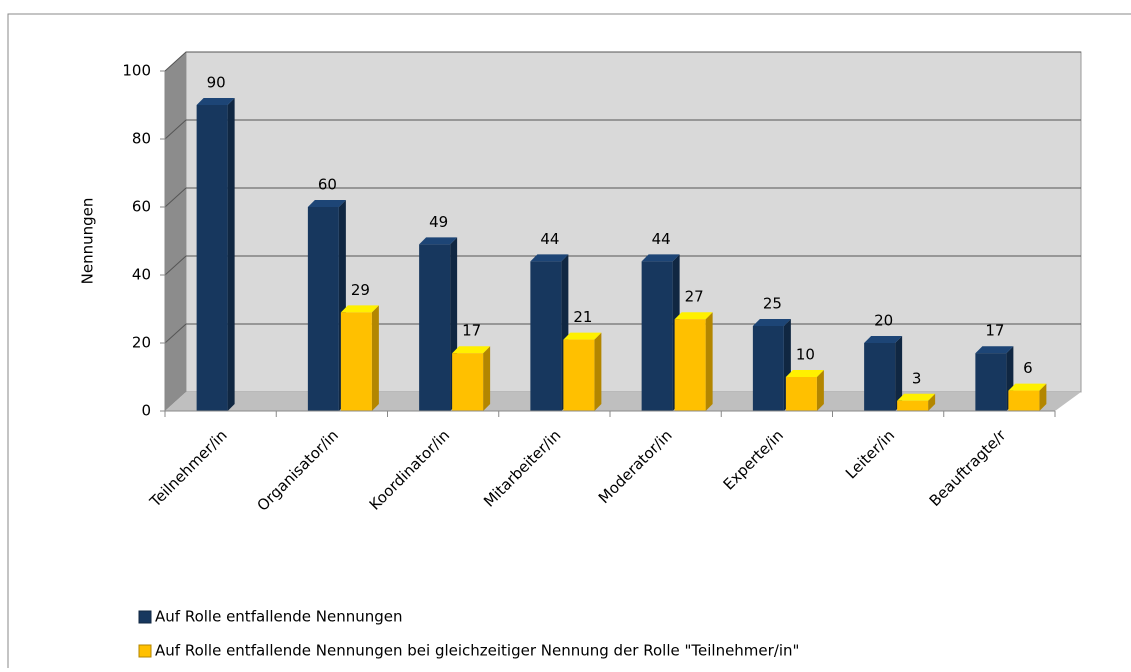 The width and height of the screenshot is (1131, 672). I want to click on data-label: 10, so click(805, 355).